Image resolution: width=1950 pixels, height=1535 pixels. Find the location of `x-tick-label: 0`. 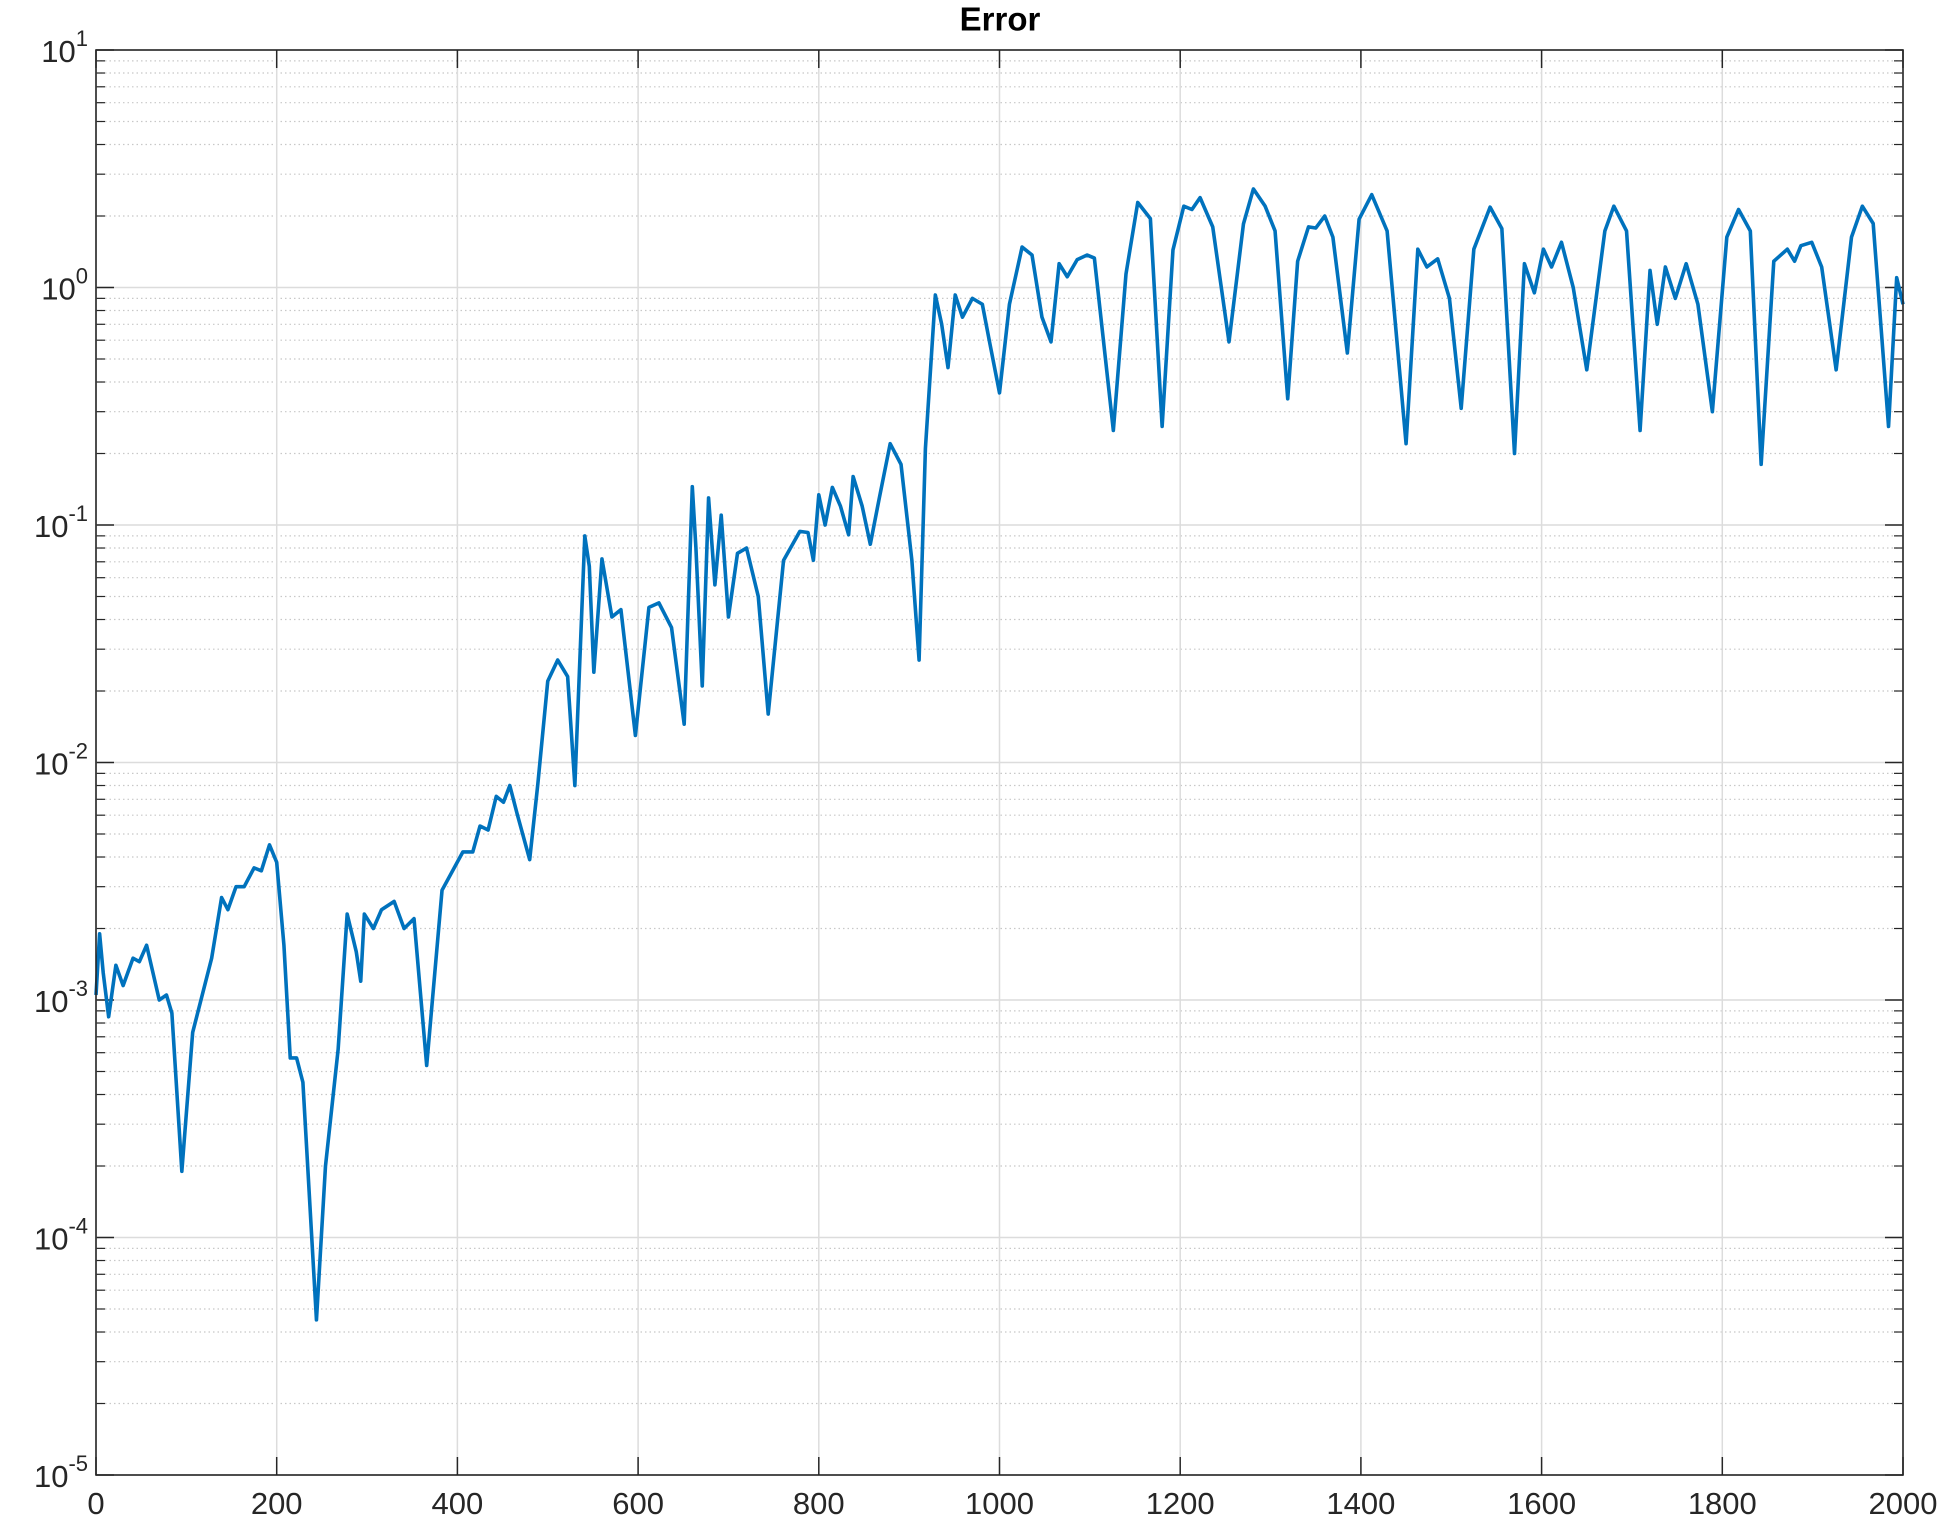

x-tick-label: 0 is located at coordinates (95, 1503).